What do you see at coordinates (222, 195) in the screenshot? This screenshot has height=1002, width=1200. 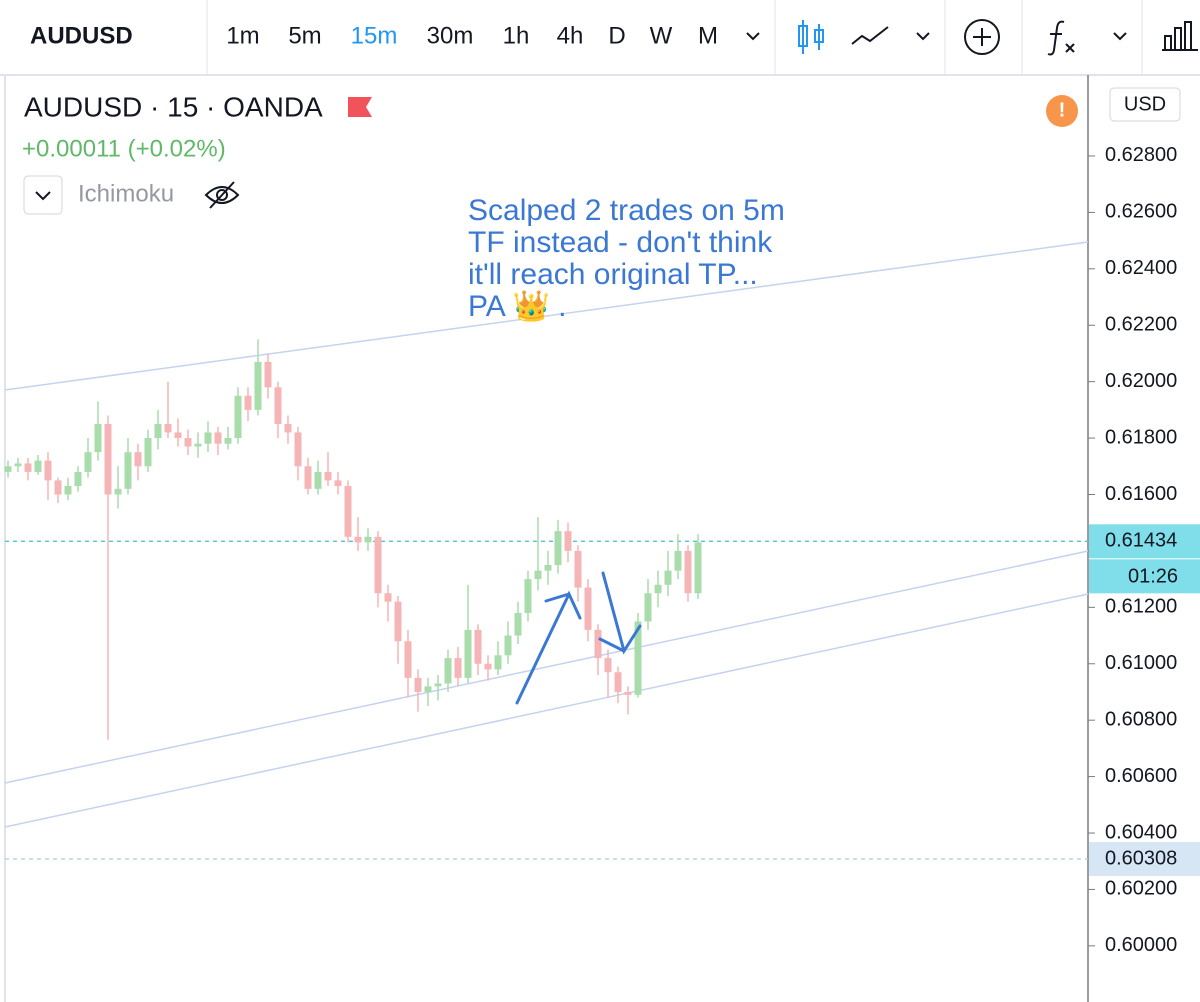 I see `hide-icon` at bounding box center [222, 195].